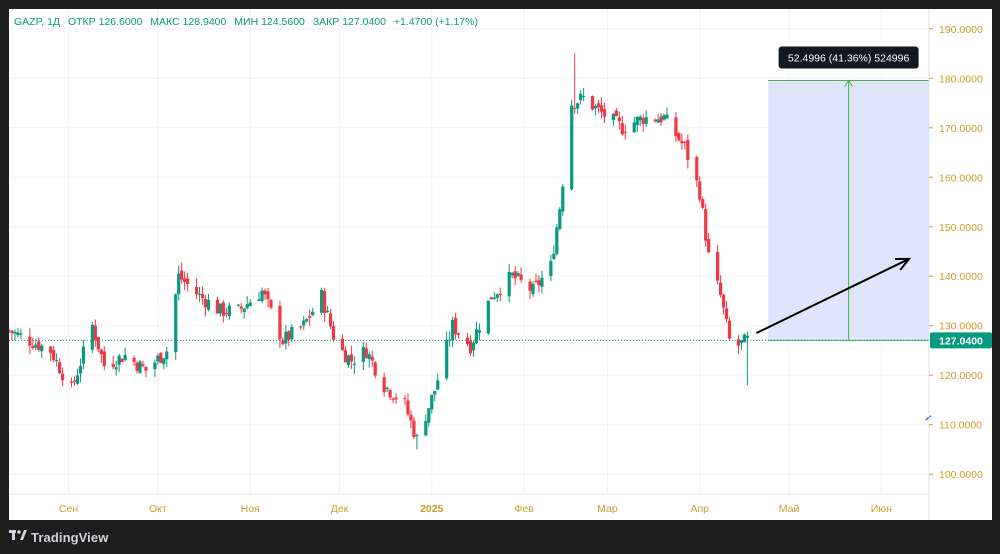 The width and height of the screenshot is (1000, 554). What do you see at coordinates (250, 509) in the screenshot?
I see `time-tick-label: Ноя` at bounding box center [250, 509].